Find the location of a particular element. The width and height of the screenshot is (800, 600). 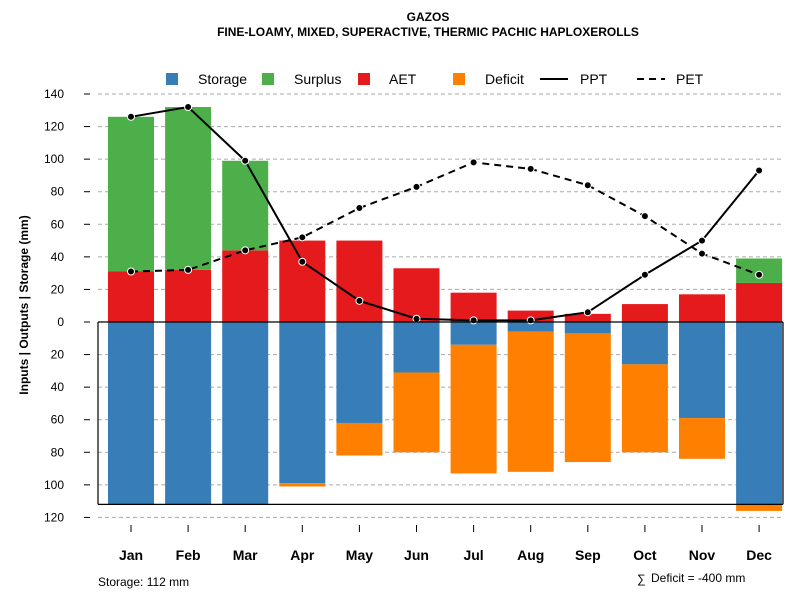

deficit-note: Deficit = -400 mm is located at coordinates (698, 578).